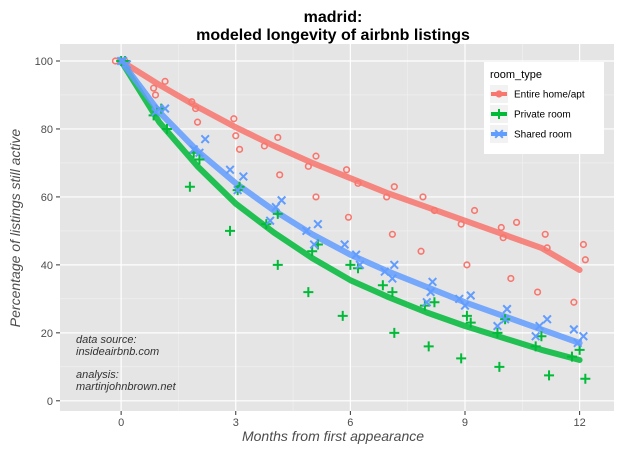  Describe the element at coordinates (47, 266) in the screenshot. I see `y-tick-label: 40` at that location.